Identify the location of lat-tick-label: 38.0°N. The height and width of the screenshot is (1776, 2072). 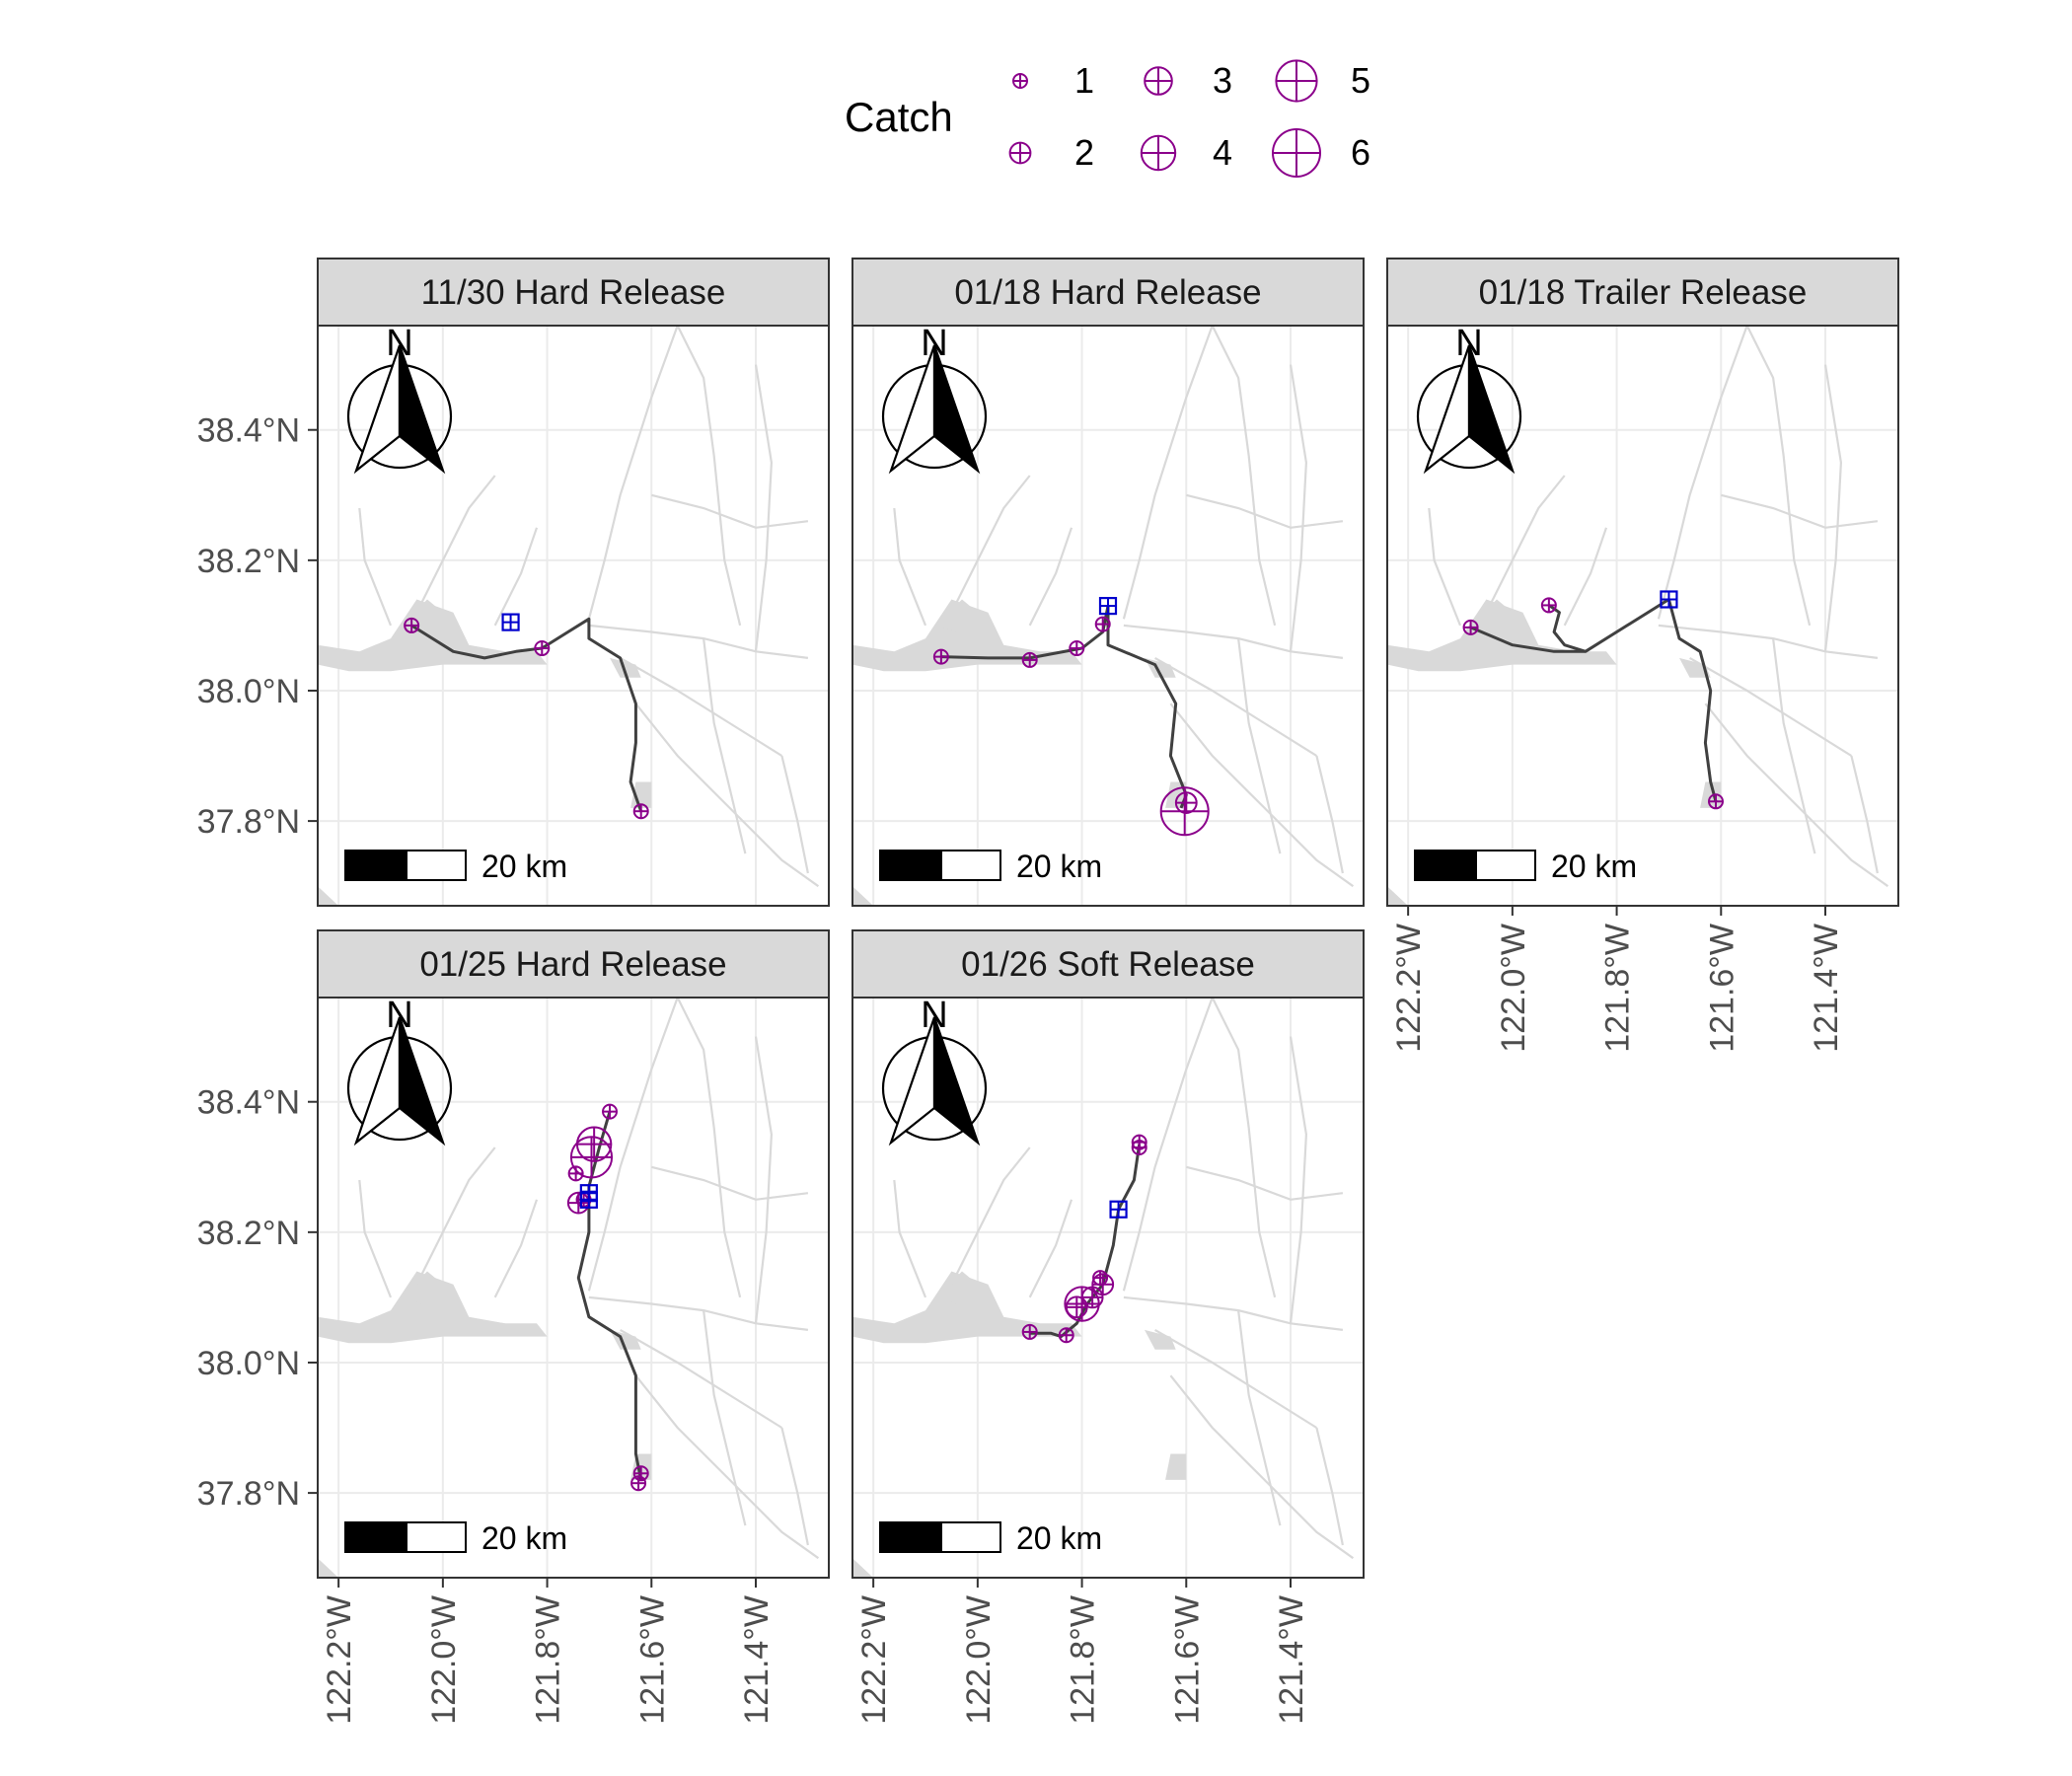
(249, 1364).